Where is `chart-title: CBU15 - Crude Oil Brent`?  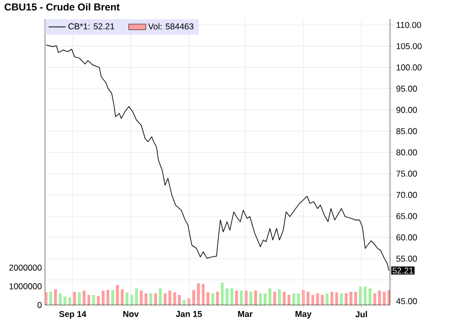 chart-title: CBU15 - Crude Oil Brent is located at coordinates (62, 7).